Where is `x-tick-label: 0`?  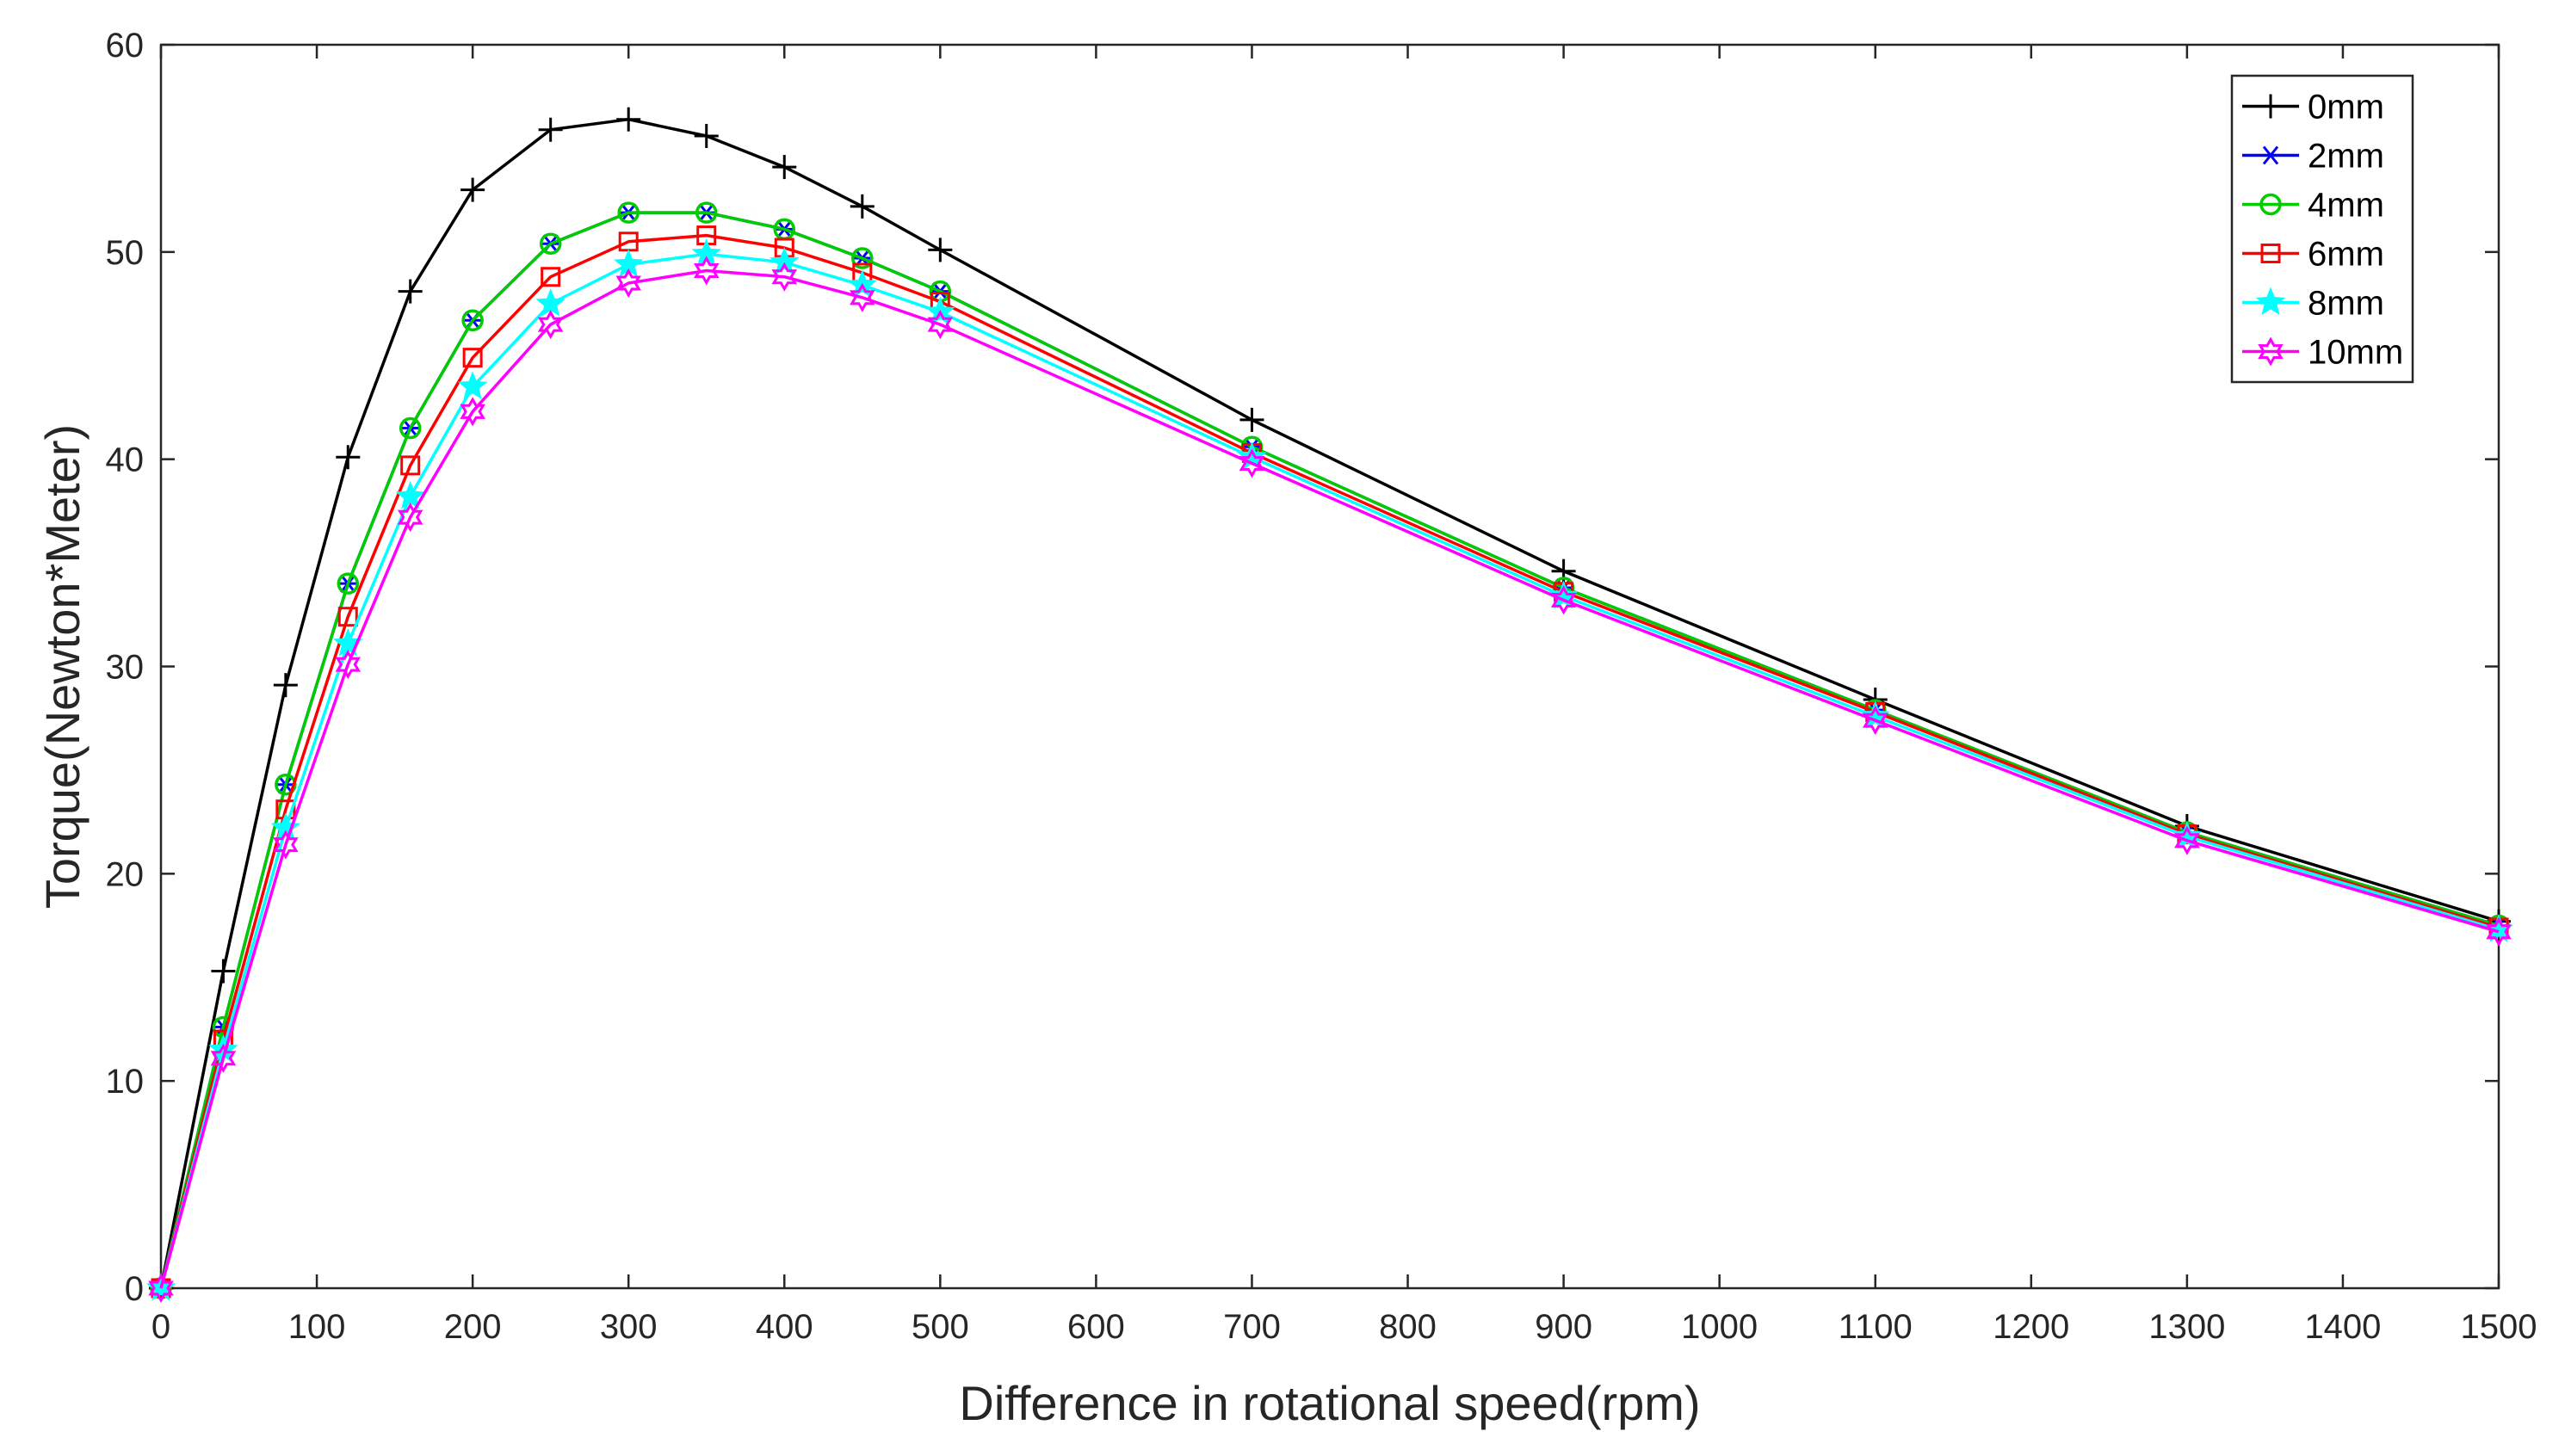
x-tick-label: 0 is located at coordinates (160, 1327).